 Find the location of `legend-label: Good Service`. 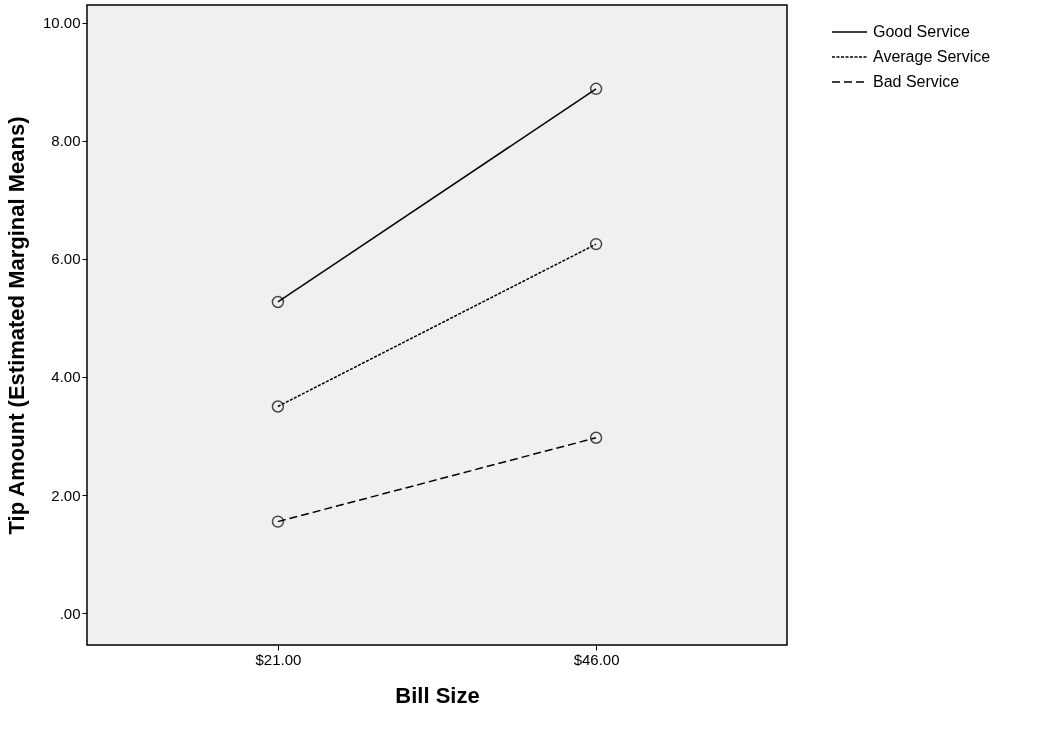

legend-label: Good Service is located at coordinates (922, 31).